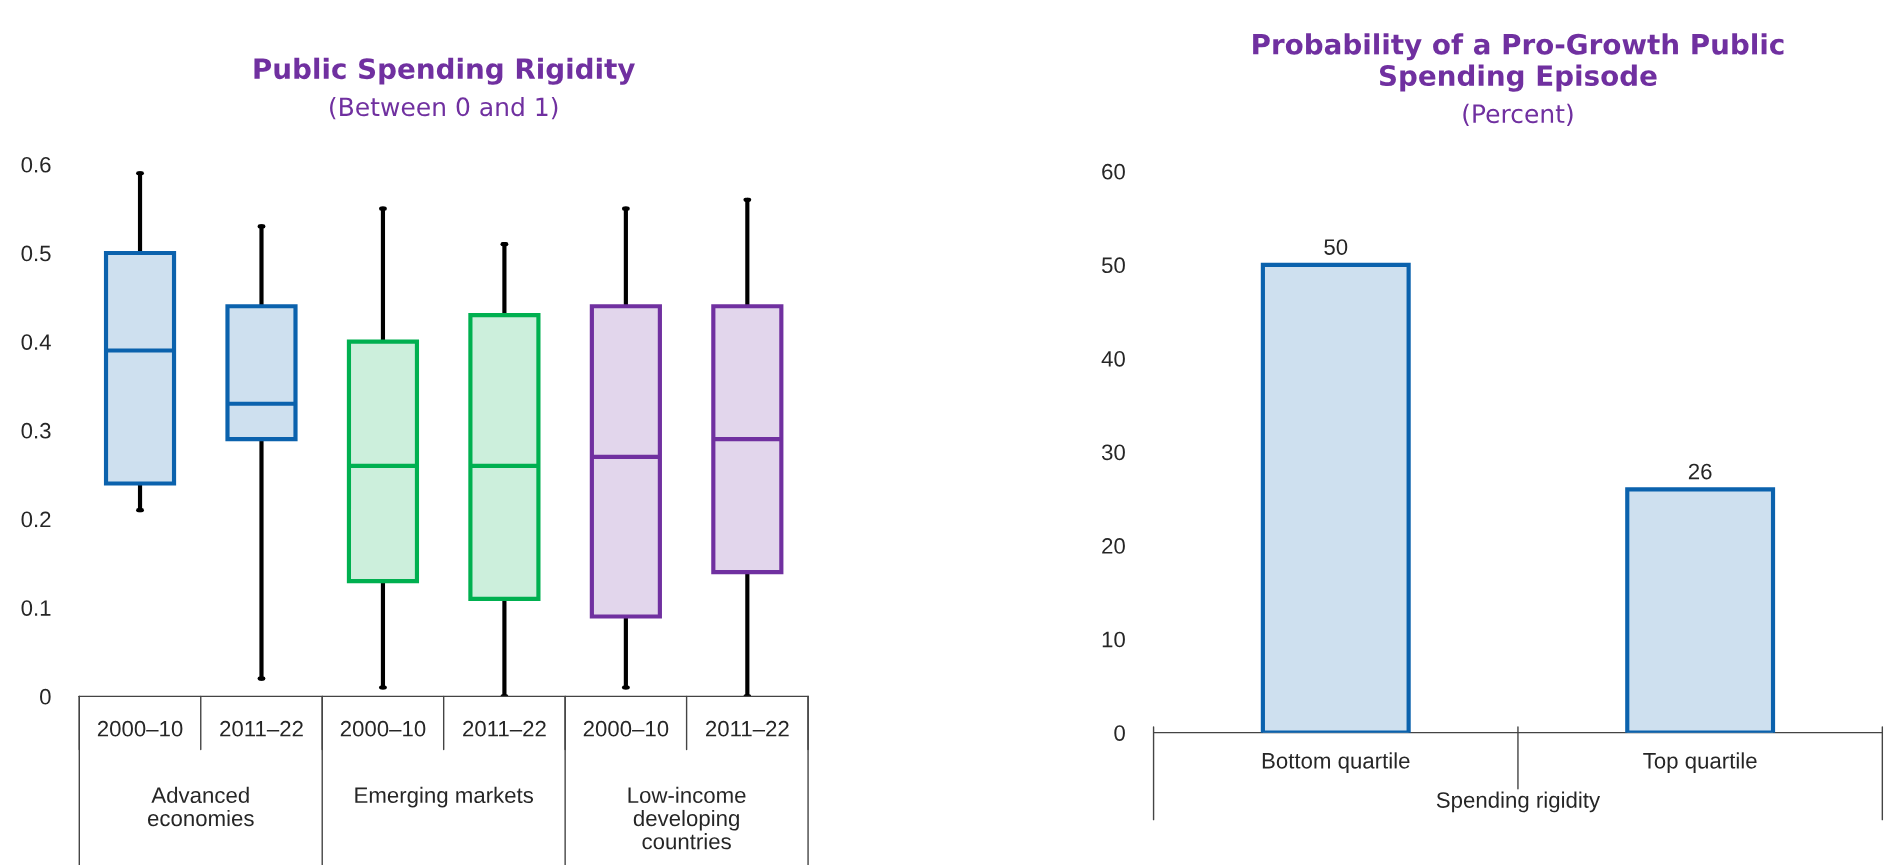 This screenshot has height=865, width=1888. Describe the element at coordinates (36, 164) in the screenshot. I see `y-tick-label: 0.6` at that location.